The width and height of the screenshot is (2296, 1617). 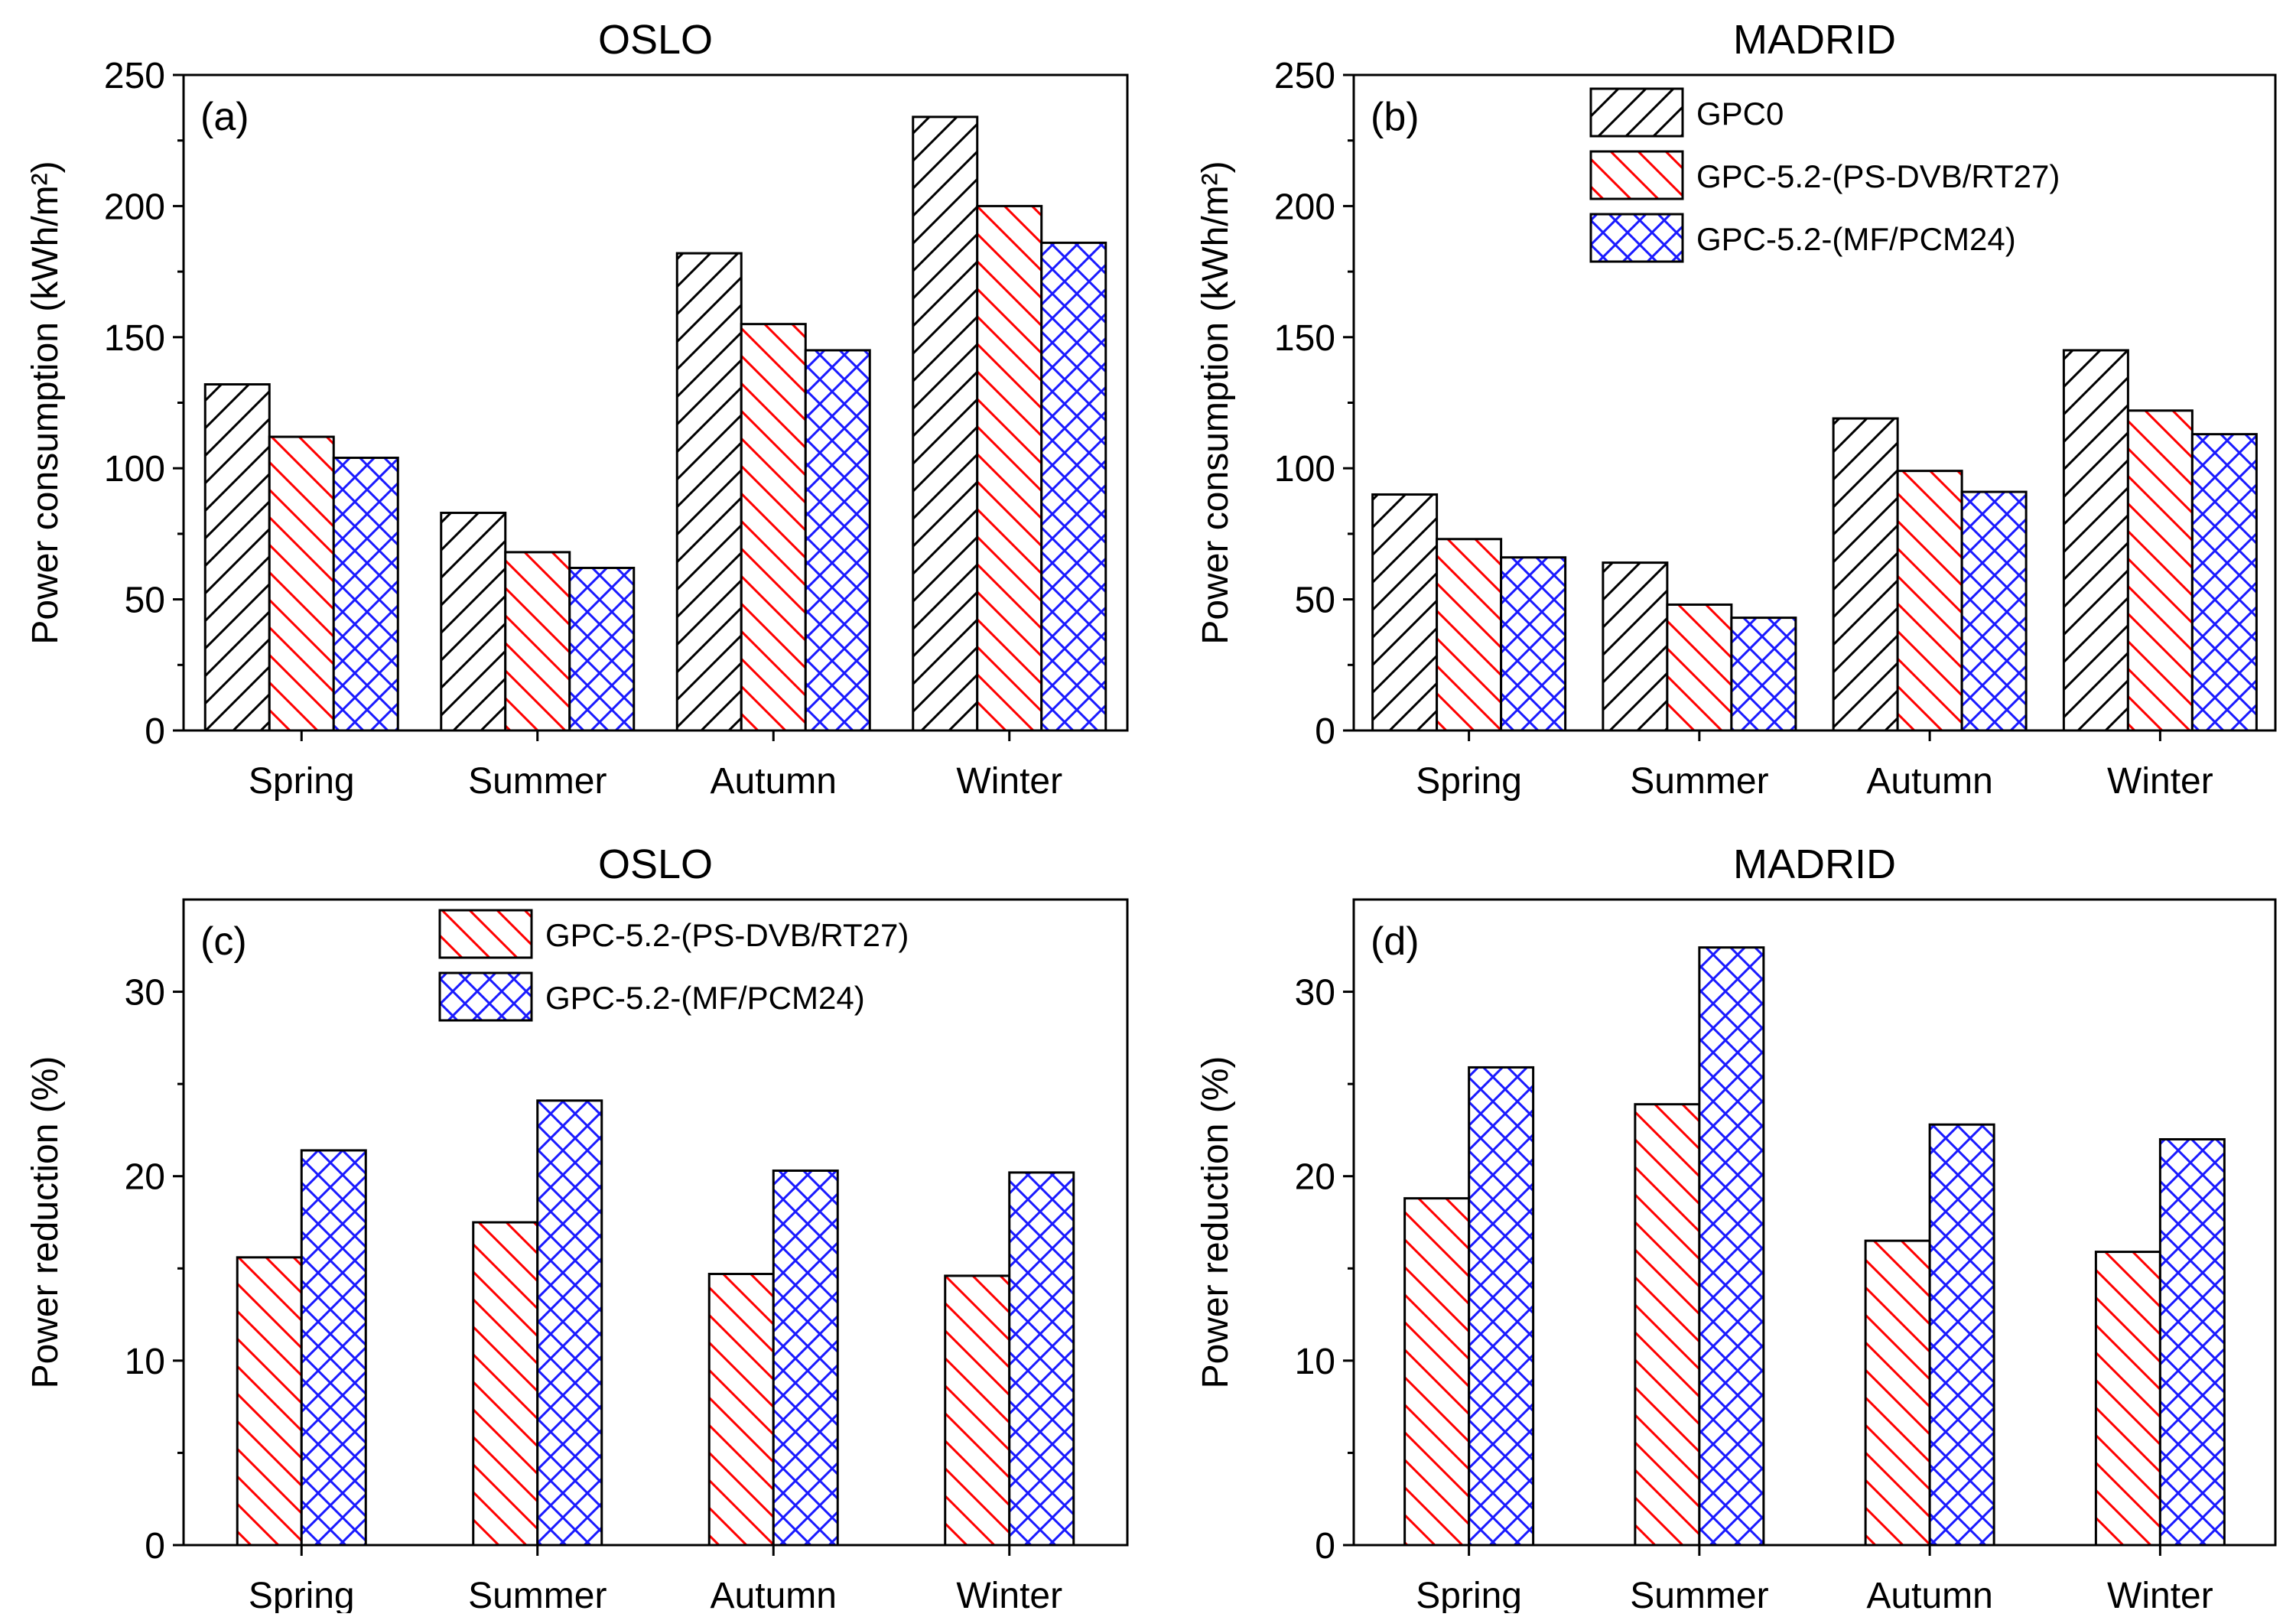 I want to click on bar-c-red-hatch-summer, so click(x=506, y=1384).